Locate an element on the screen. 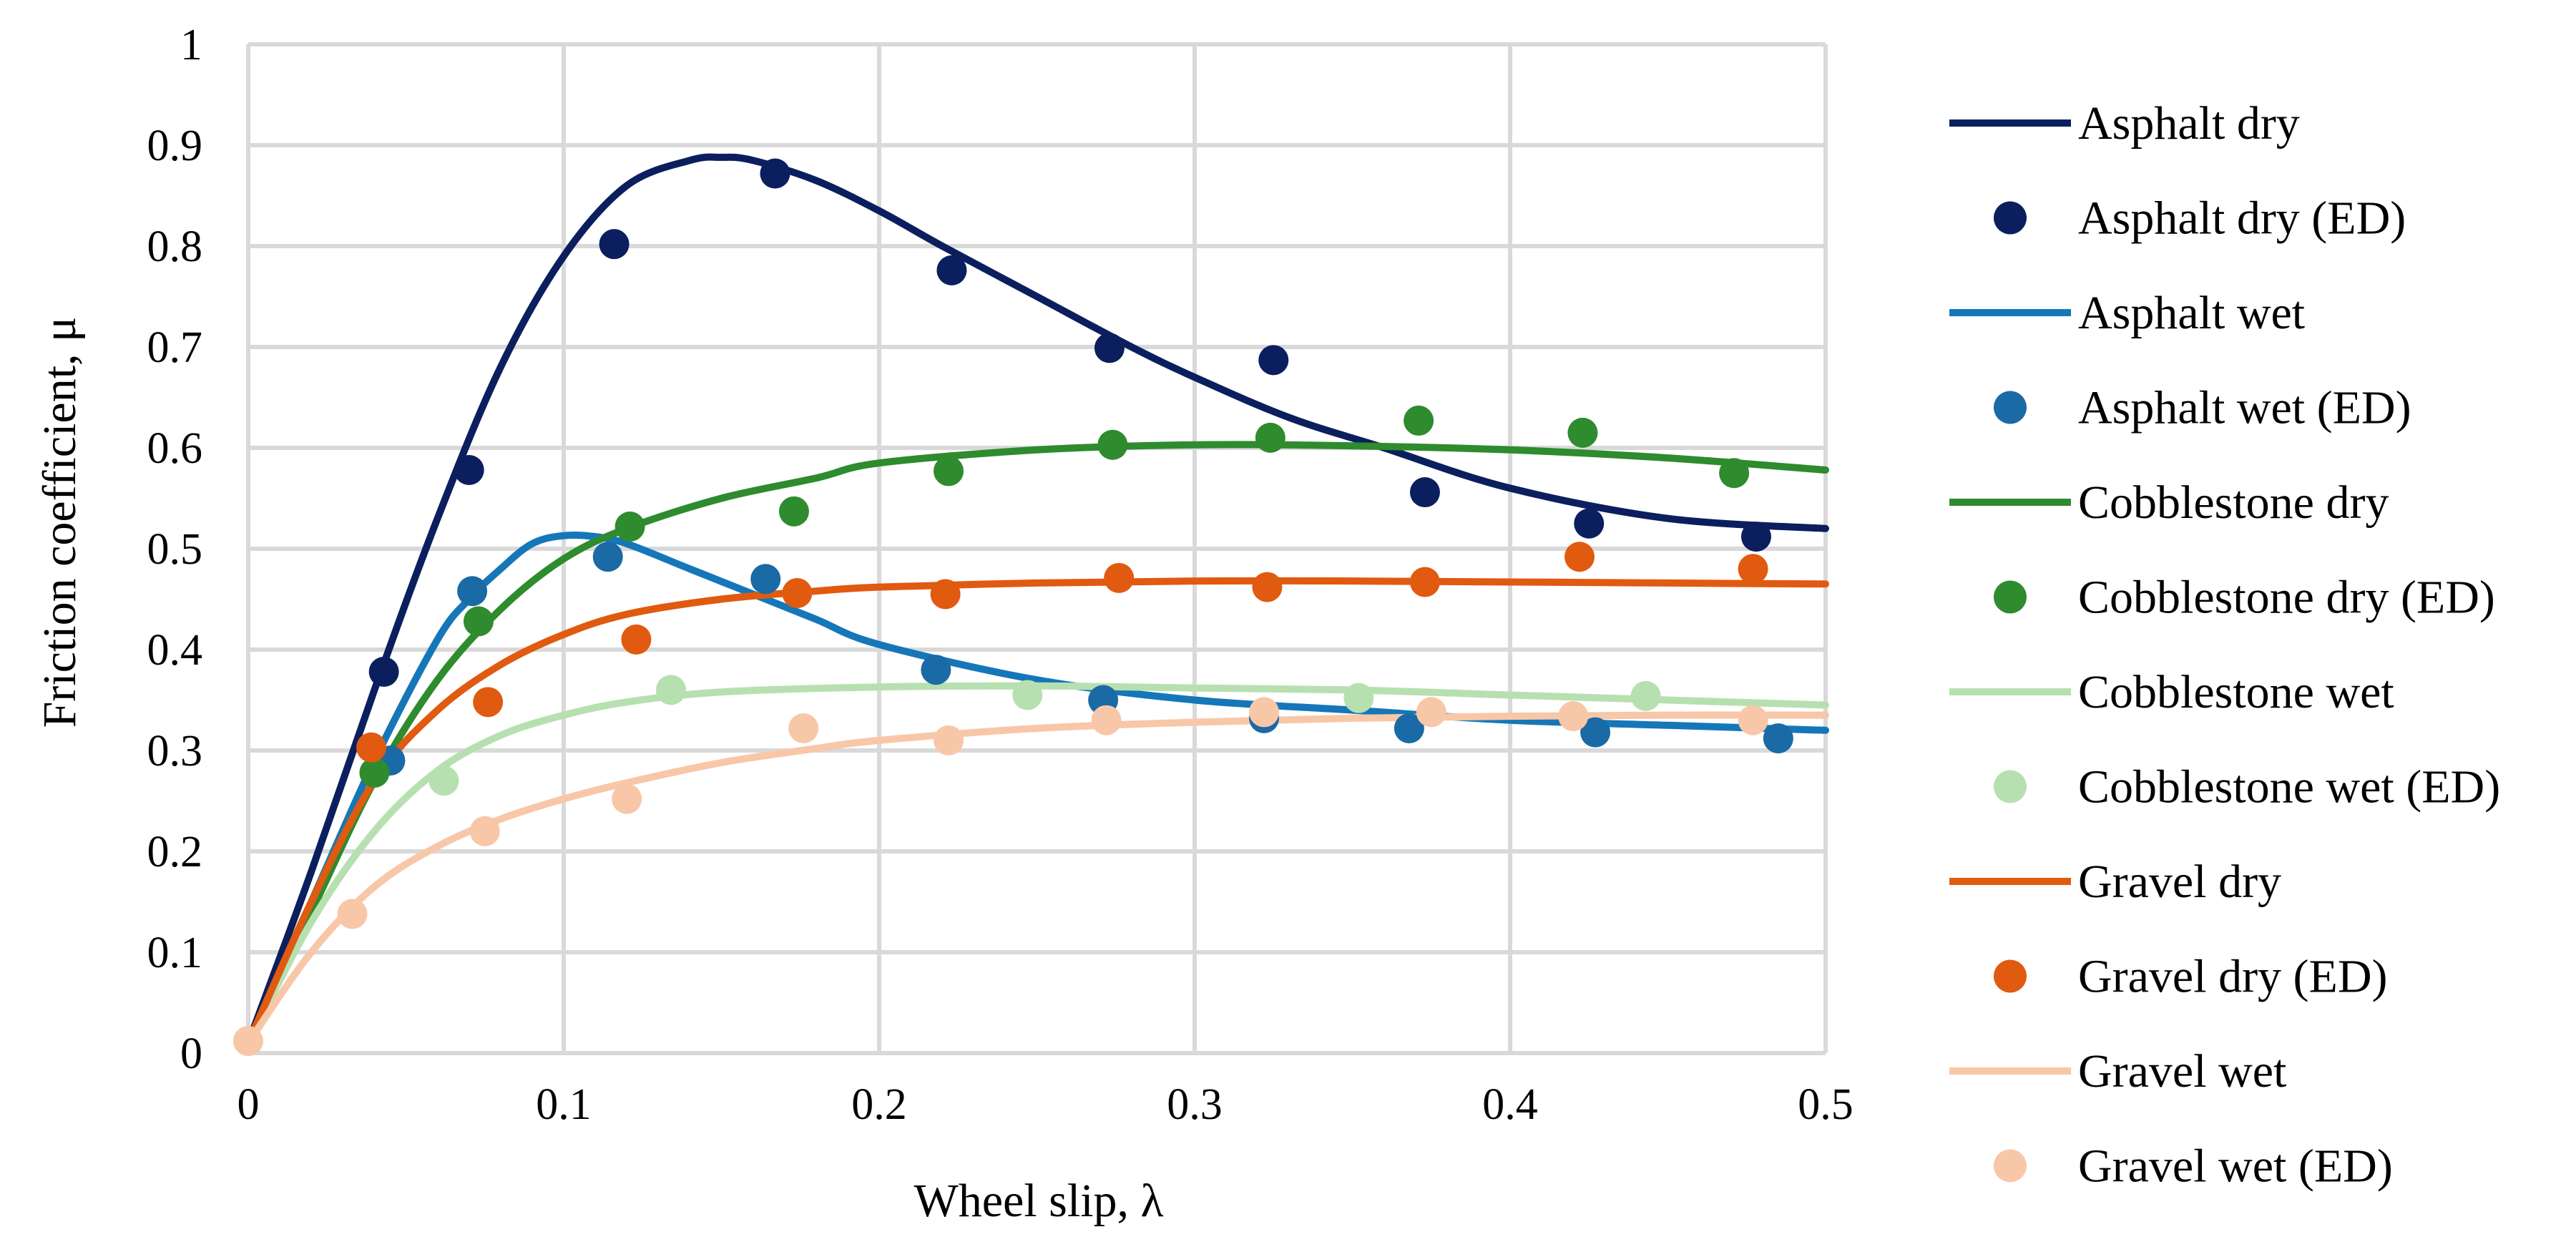 This screenshot has height=1257, width=2576. y-tick-label: 0 is located at coordinates (191, 1053).